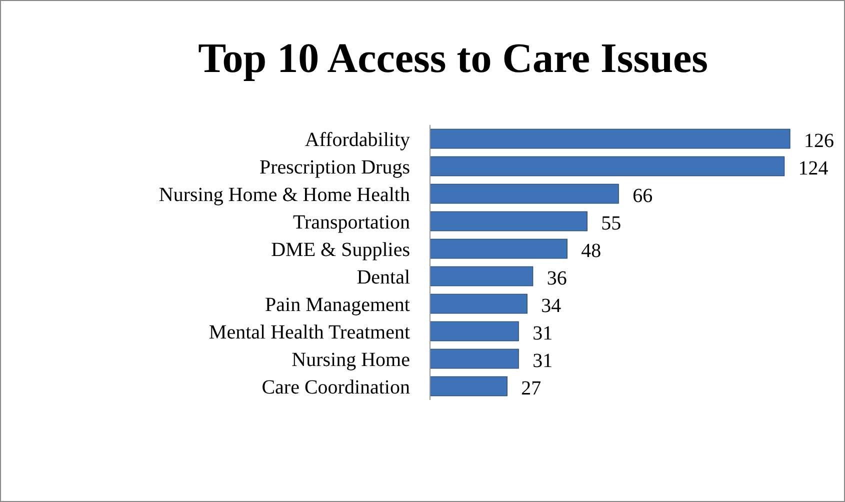 The image size is (845, 502). I want to click on y-tick-label: Transportation, so click(351, 222).